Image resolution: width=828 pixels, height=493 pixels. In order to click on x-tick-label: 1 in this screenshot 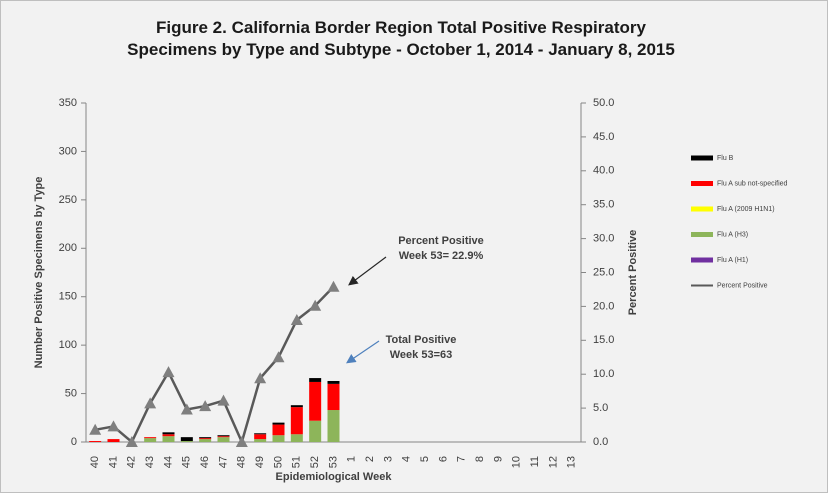, I will do `click(352, 459)`.